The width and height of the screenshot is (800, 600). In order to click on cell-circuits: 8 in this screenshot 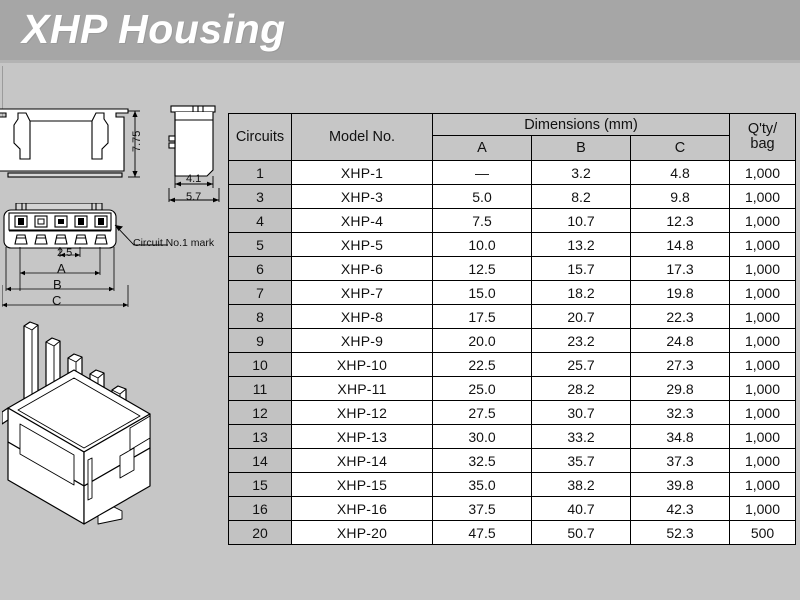, I will do `click(260, 316)`.